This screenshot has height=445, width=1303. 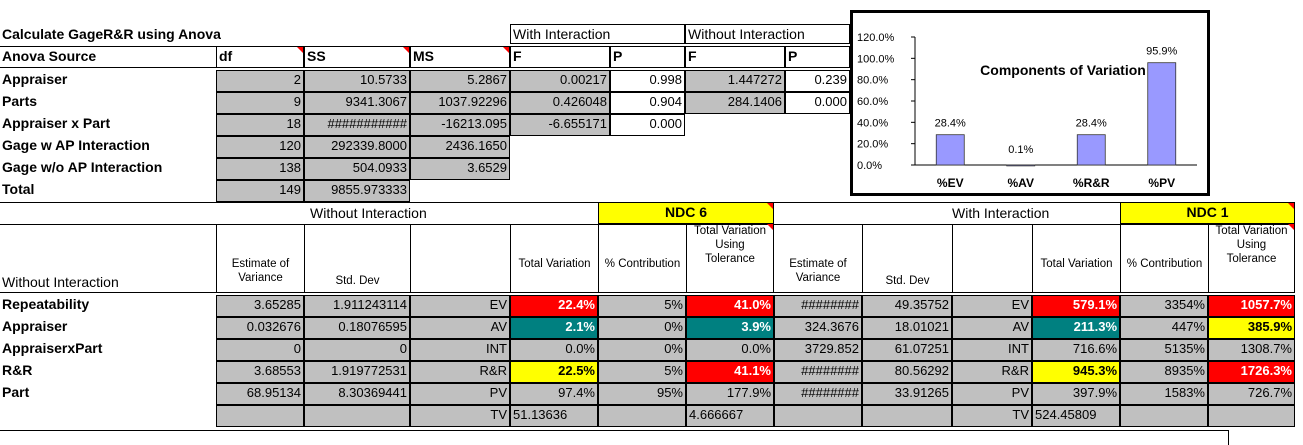 What do you see at coordinates (554, 306) in the screenshot?
I see `cell-total-variation: 22.4%` at bounding box center [554, 306].